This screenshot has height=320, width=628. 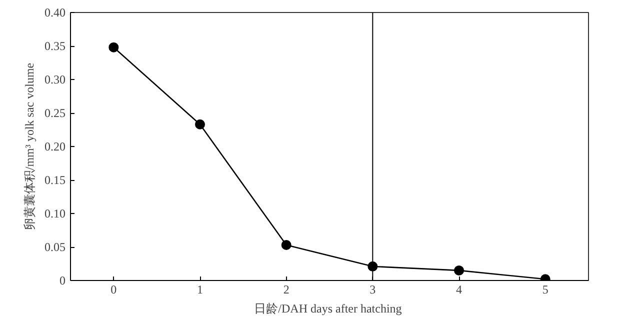 What do you see at coordinates (55, 46) in the screenshot?
I see `y-tick-label: 0.35` at bounding box center [55, 46].